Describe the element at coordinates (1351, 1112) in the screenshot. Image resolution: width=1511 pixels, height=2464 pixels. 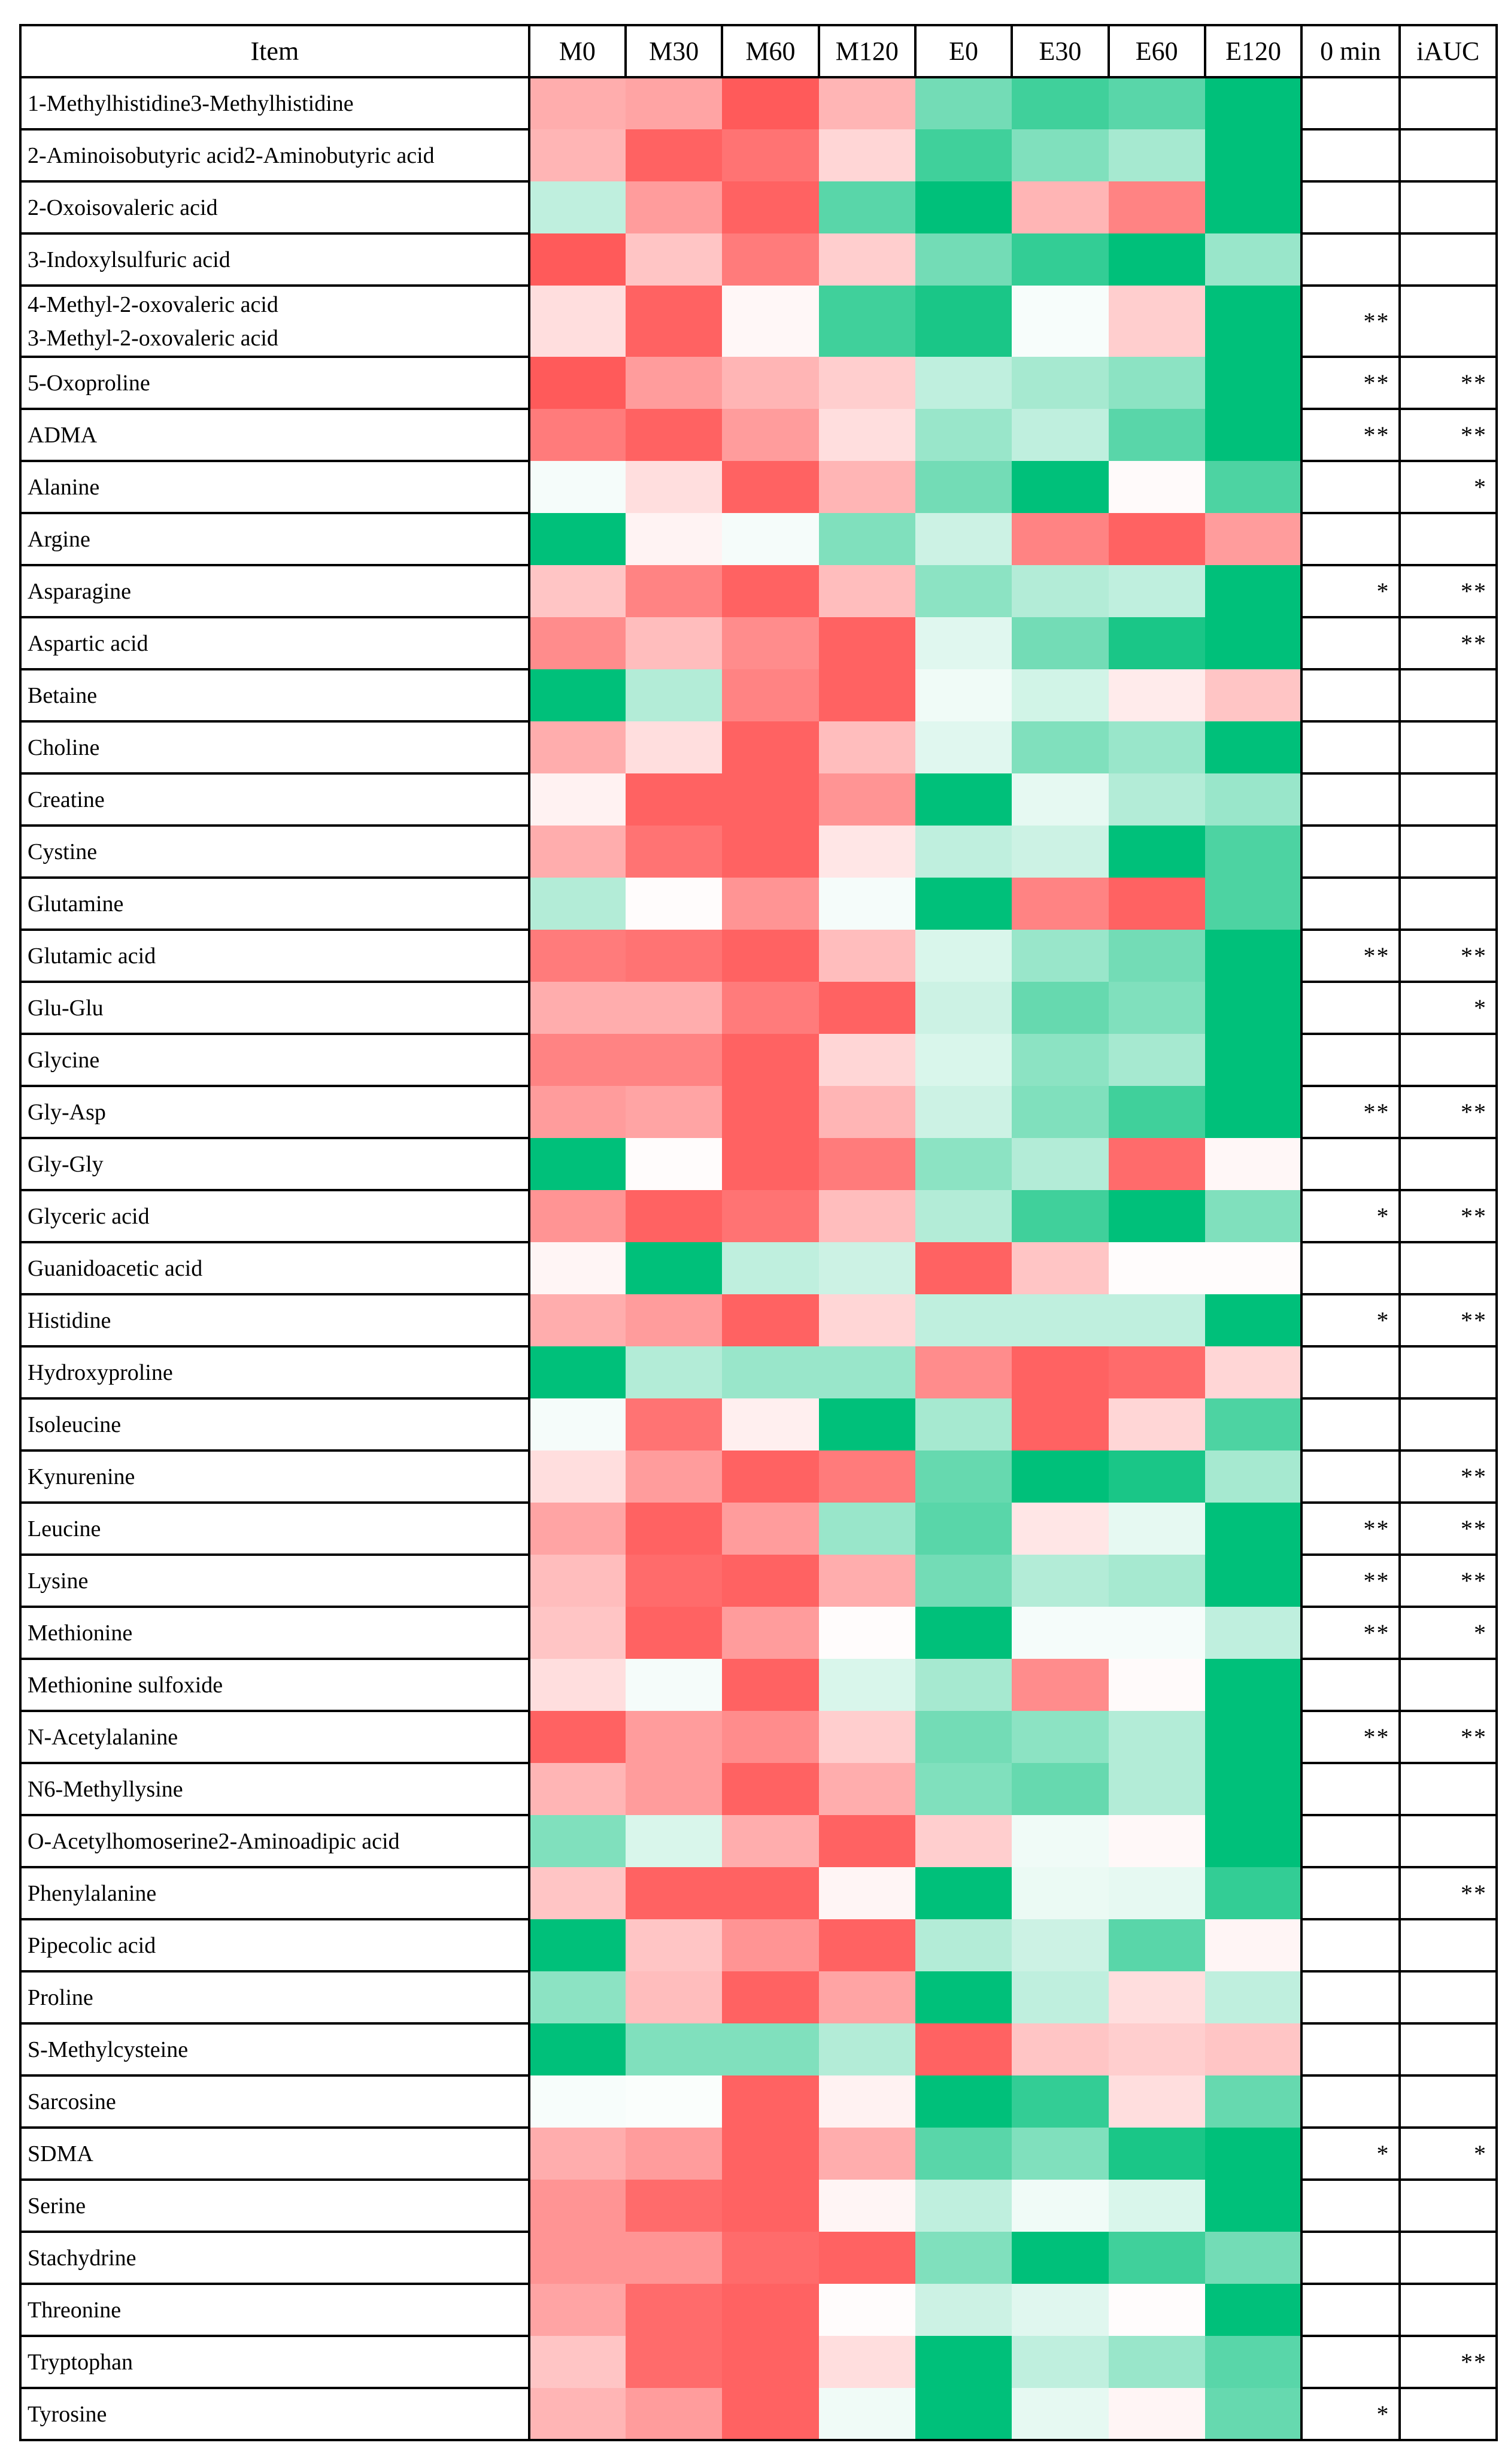
I see `sig-0min: **` at that location.